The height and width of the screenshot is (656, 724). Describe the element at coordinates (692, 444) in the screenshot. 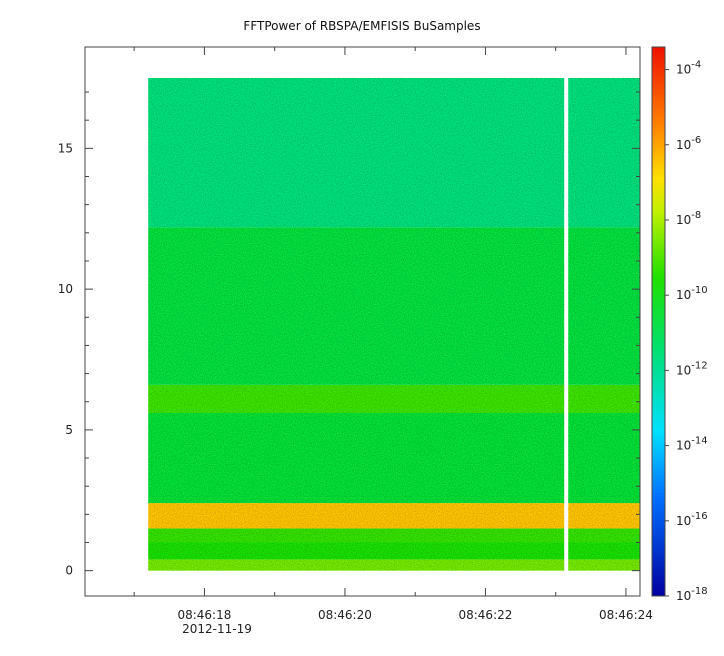

I see `colorbar-tick-label: 10⁻¹⁴` at that location.